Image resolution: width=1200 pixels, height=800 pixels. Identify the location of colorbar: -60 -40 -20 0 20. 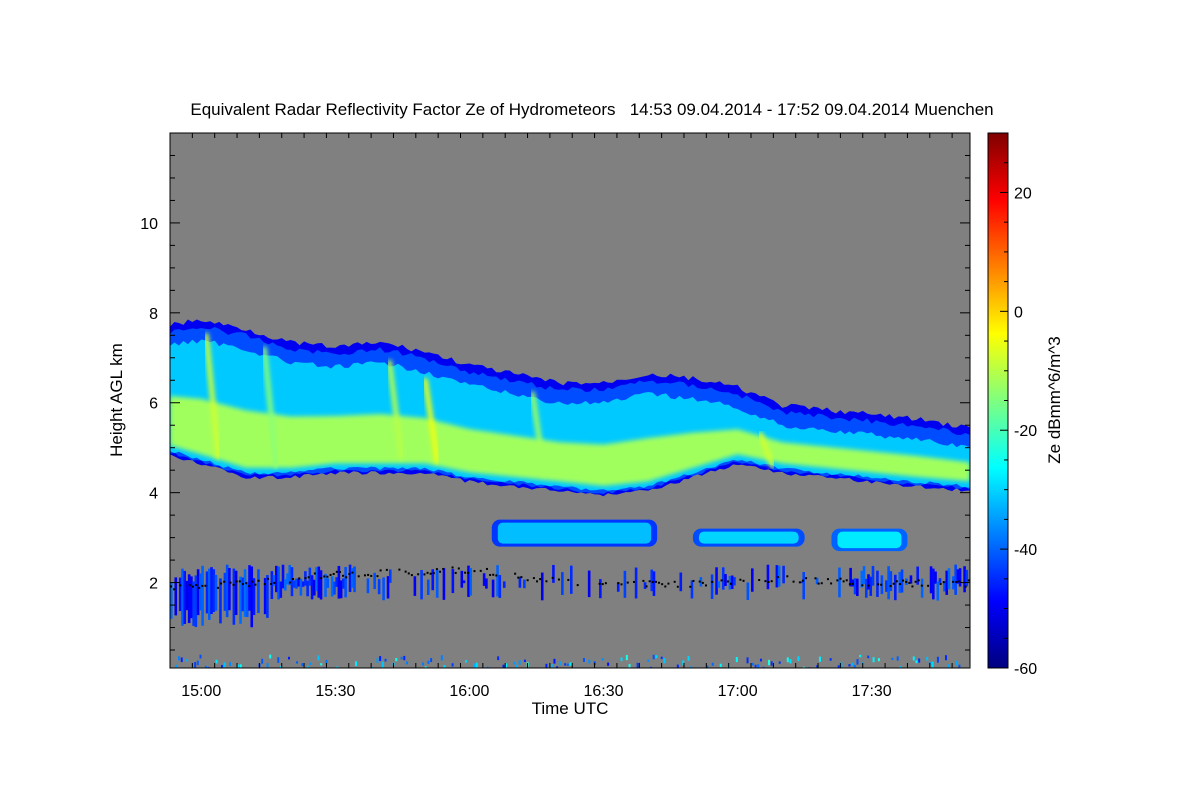
(1012, 405).